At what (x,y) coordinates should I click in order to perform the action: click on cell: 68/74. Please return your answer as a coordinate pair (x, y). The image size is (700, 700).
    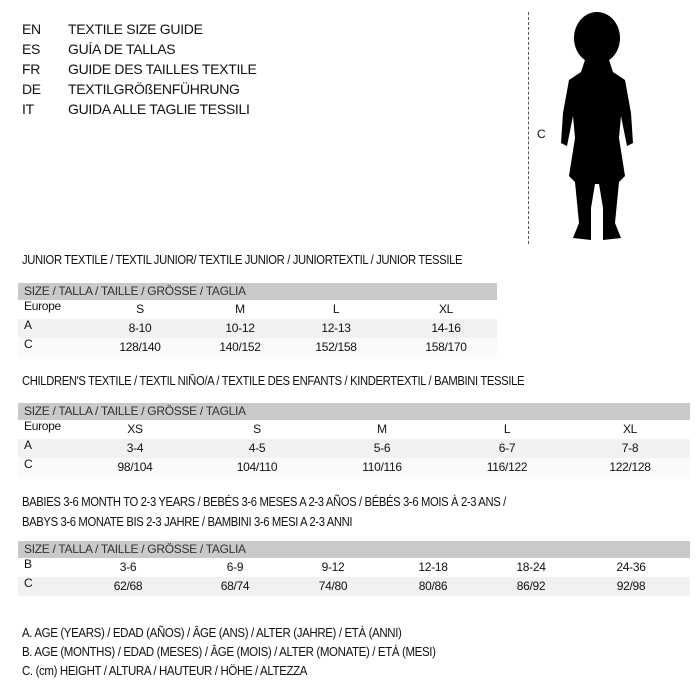
    Looking at the image, I should click on (235, 586).